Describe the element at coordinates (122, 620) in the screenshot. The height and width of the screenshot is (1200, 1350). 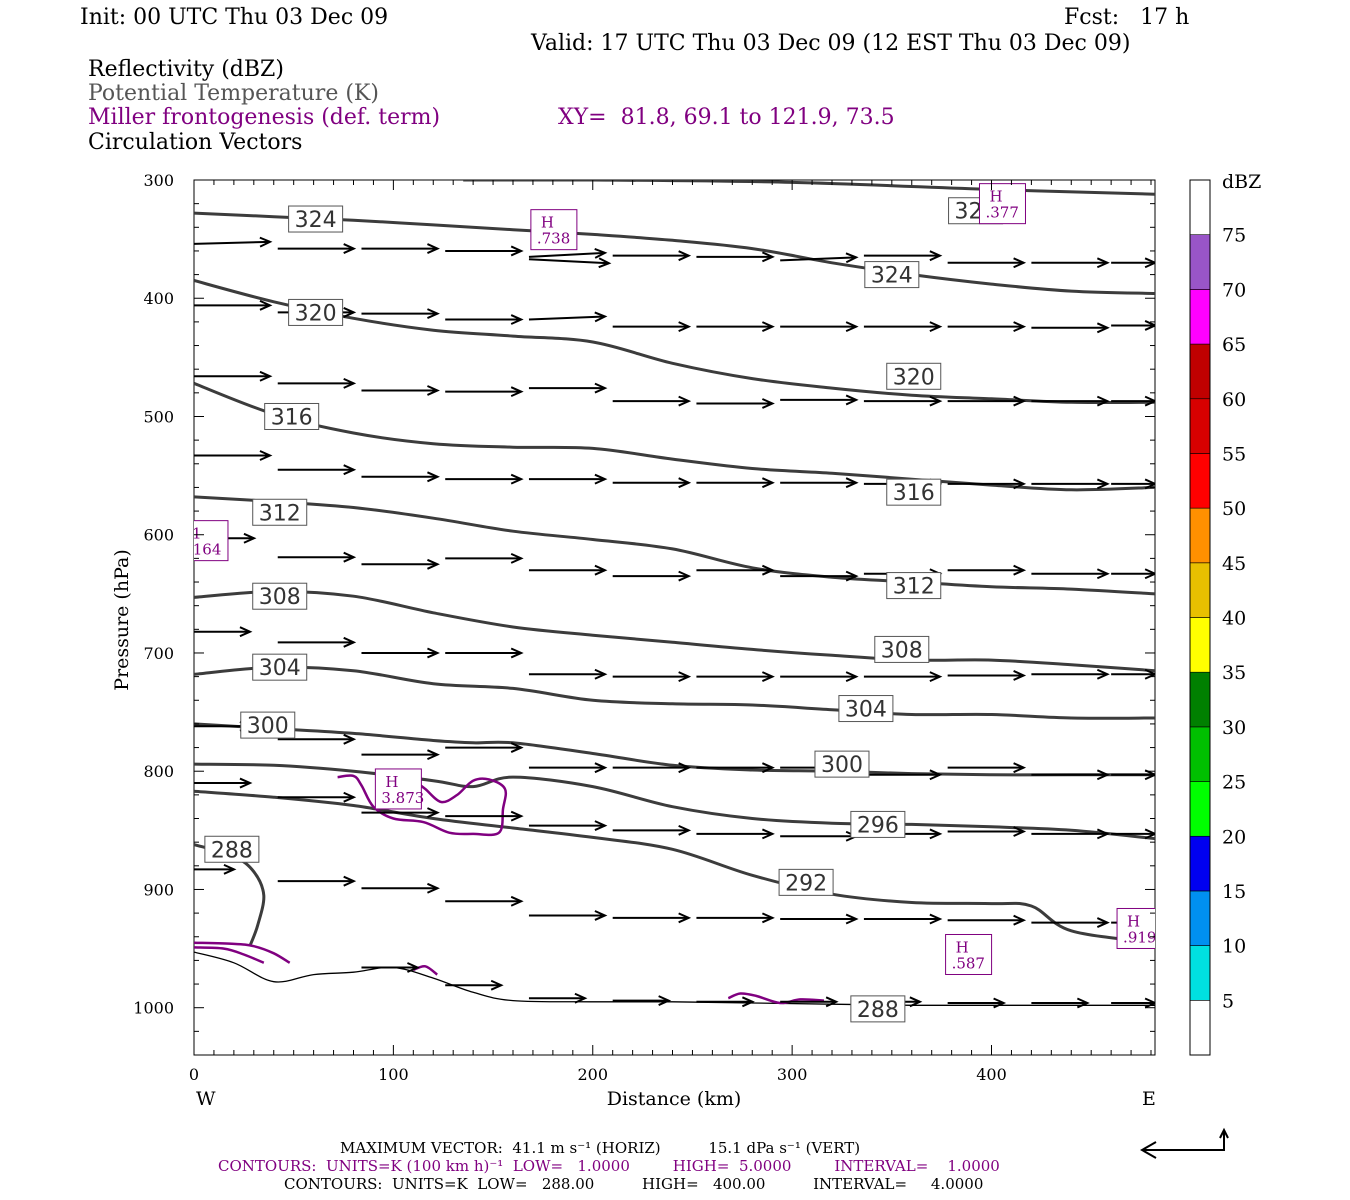
I see `y-axis-label: Pressure (hPa)` at that location.